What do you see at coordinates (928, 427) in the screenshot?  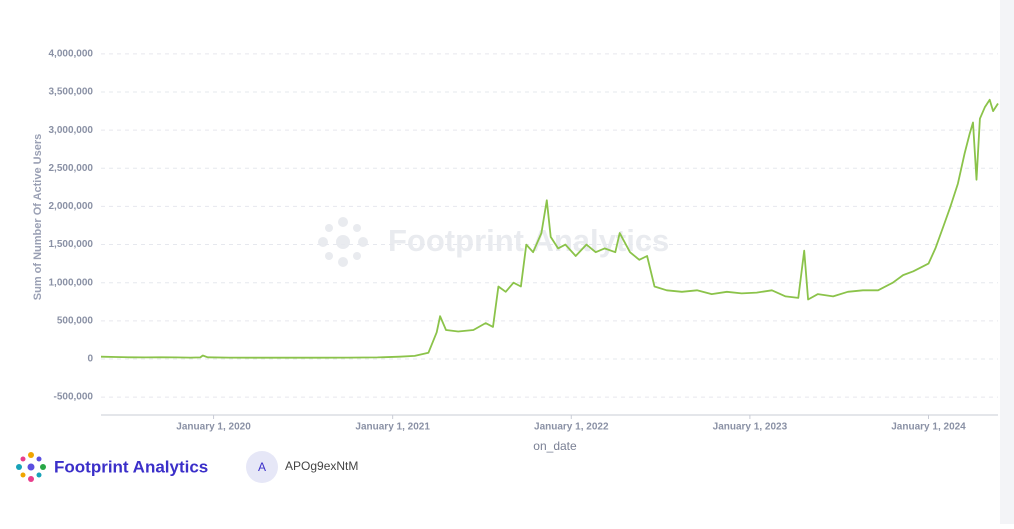 I see `x-tick-label: January 1, 2024` at bounding box center [928, 427].